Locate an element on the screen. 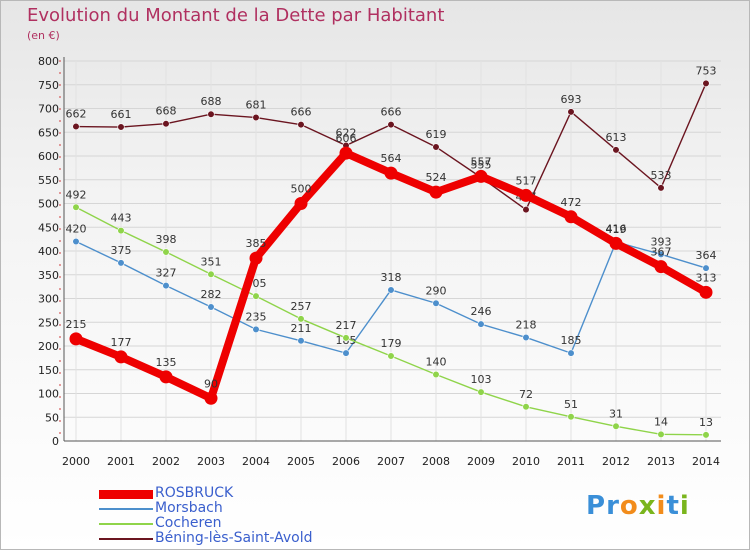 This screenshot has height=550, width=750. data-label: 385 is located at coordinates (256, 243).